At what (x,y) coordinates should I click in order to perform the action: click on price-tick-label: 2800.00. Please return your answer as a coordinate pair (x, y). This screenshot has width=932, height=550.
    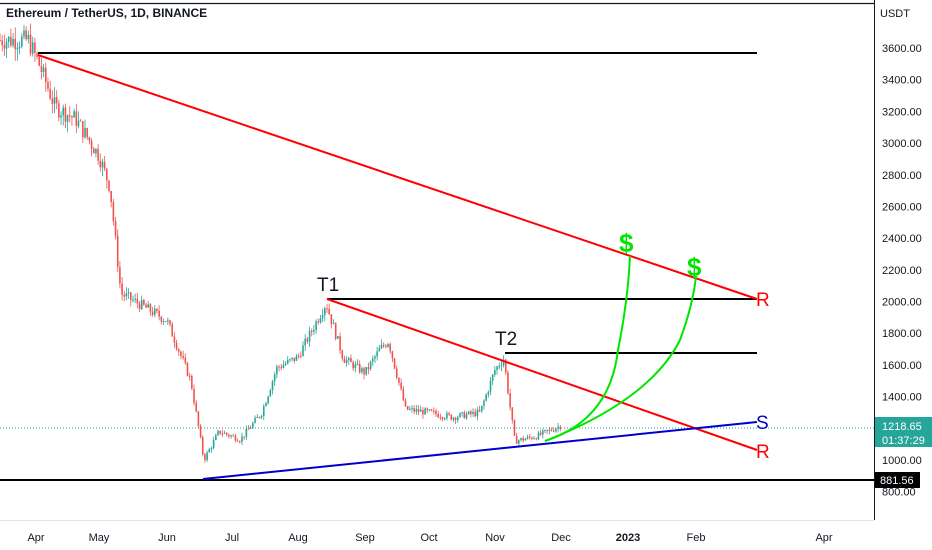
    Looking at the image, I should click on (902, 176).